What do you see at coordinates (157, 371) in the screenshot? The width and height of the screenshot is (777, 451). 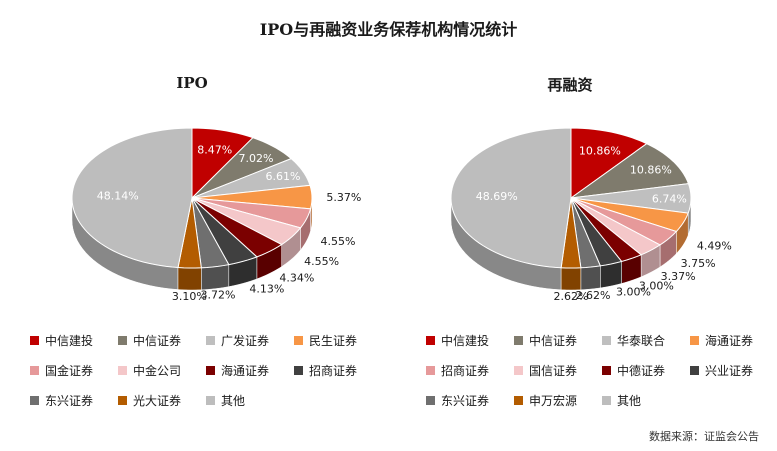 I see `legend-label: 中金公司` at bounding box center [157, 371].